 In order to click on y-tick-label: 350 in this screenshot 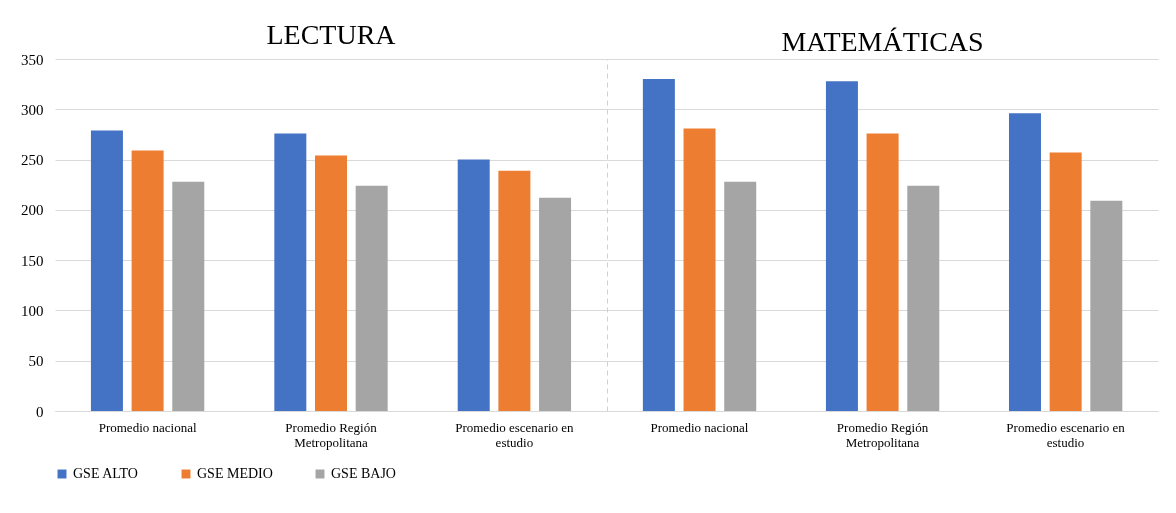, I will do `click(32, 59)`.